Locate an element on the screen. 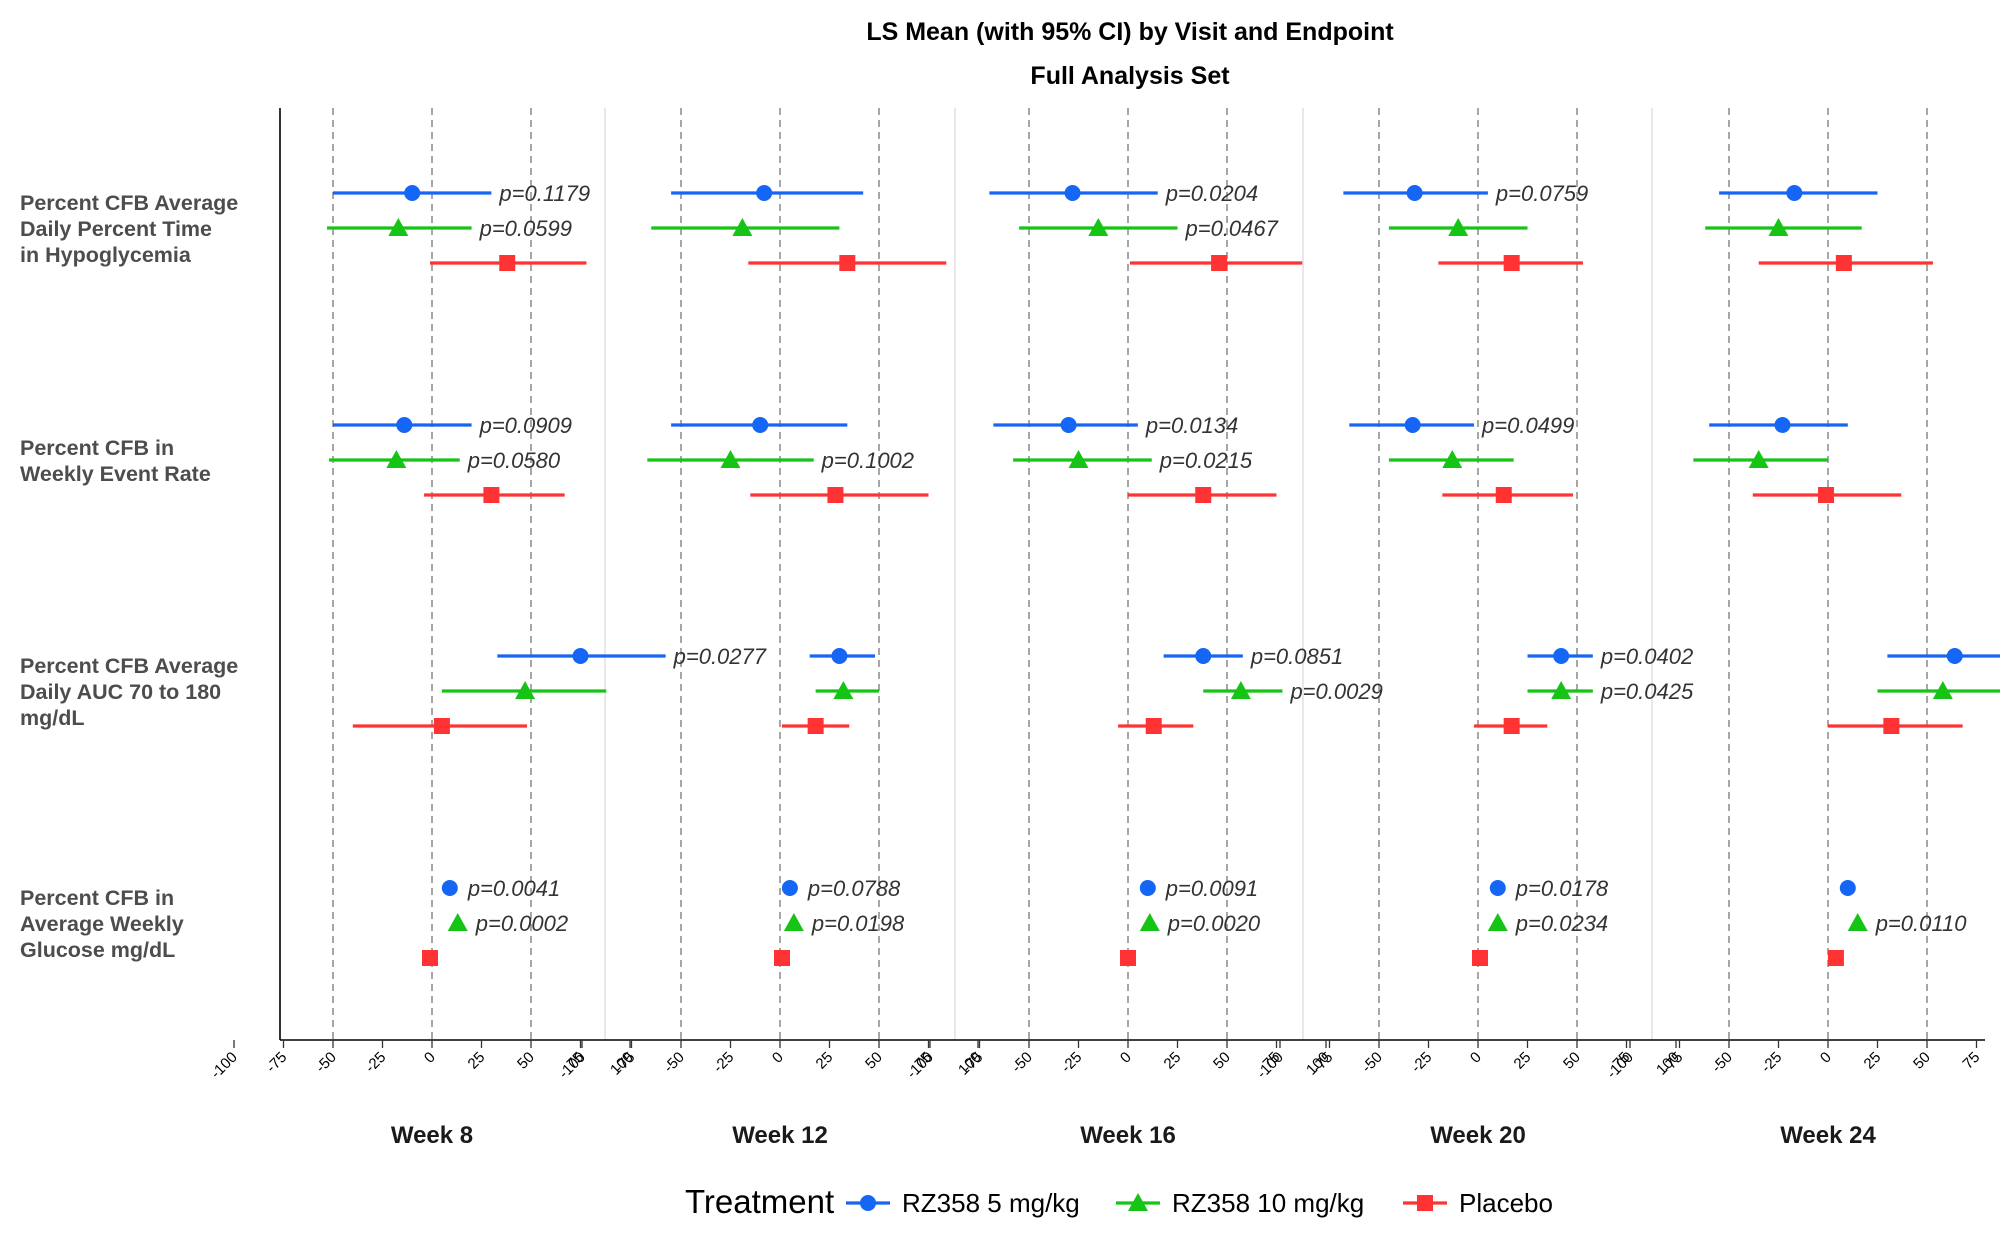 The height and width of the screenshot is (1243, 2000). legend-label: RZ358 10 mg/kg is located at coordinates (1268, 1203).